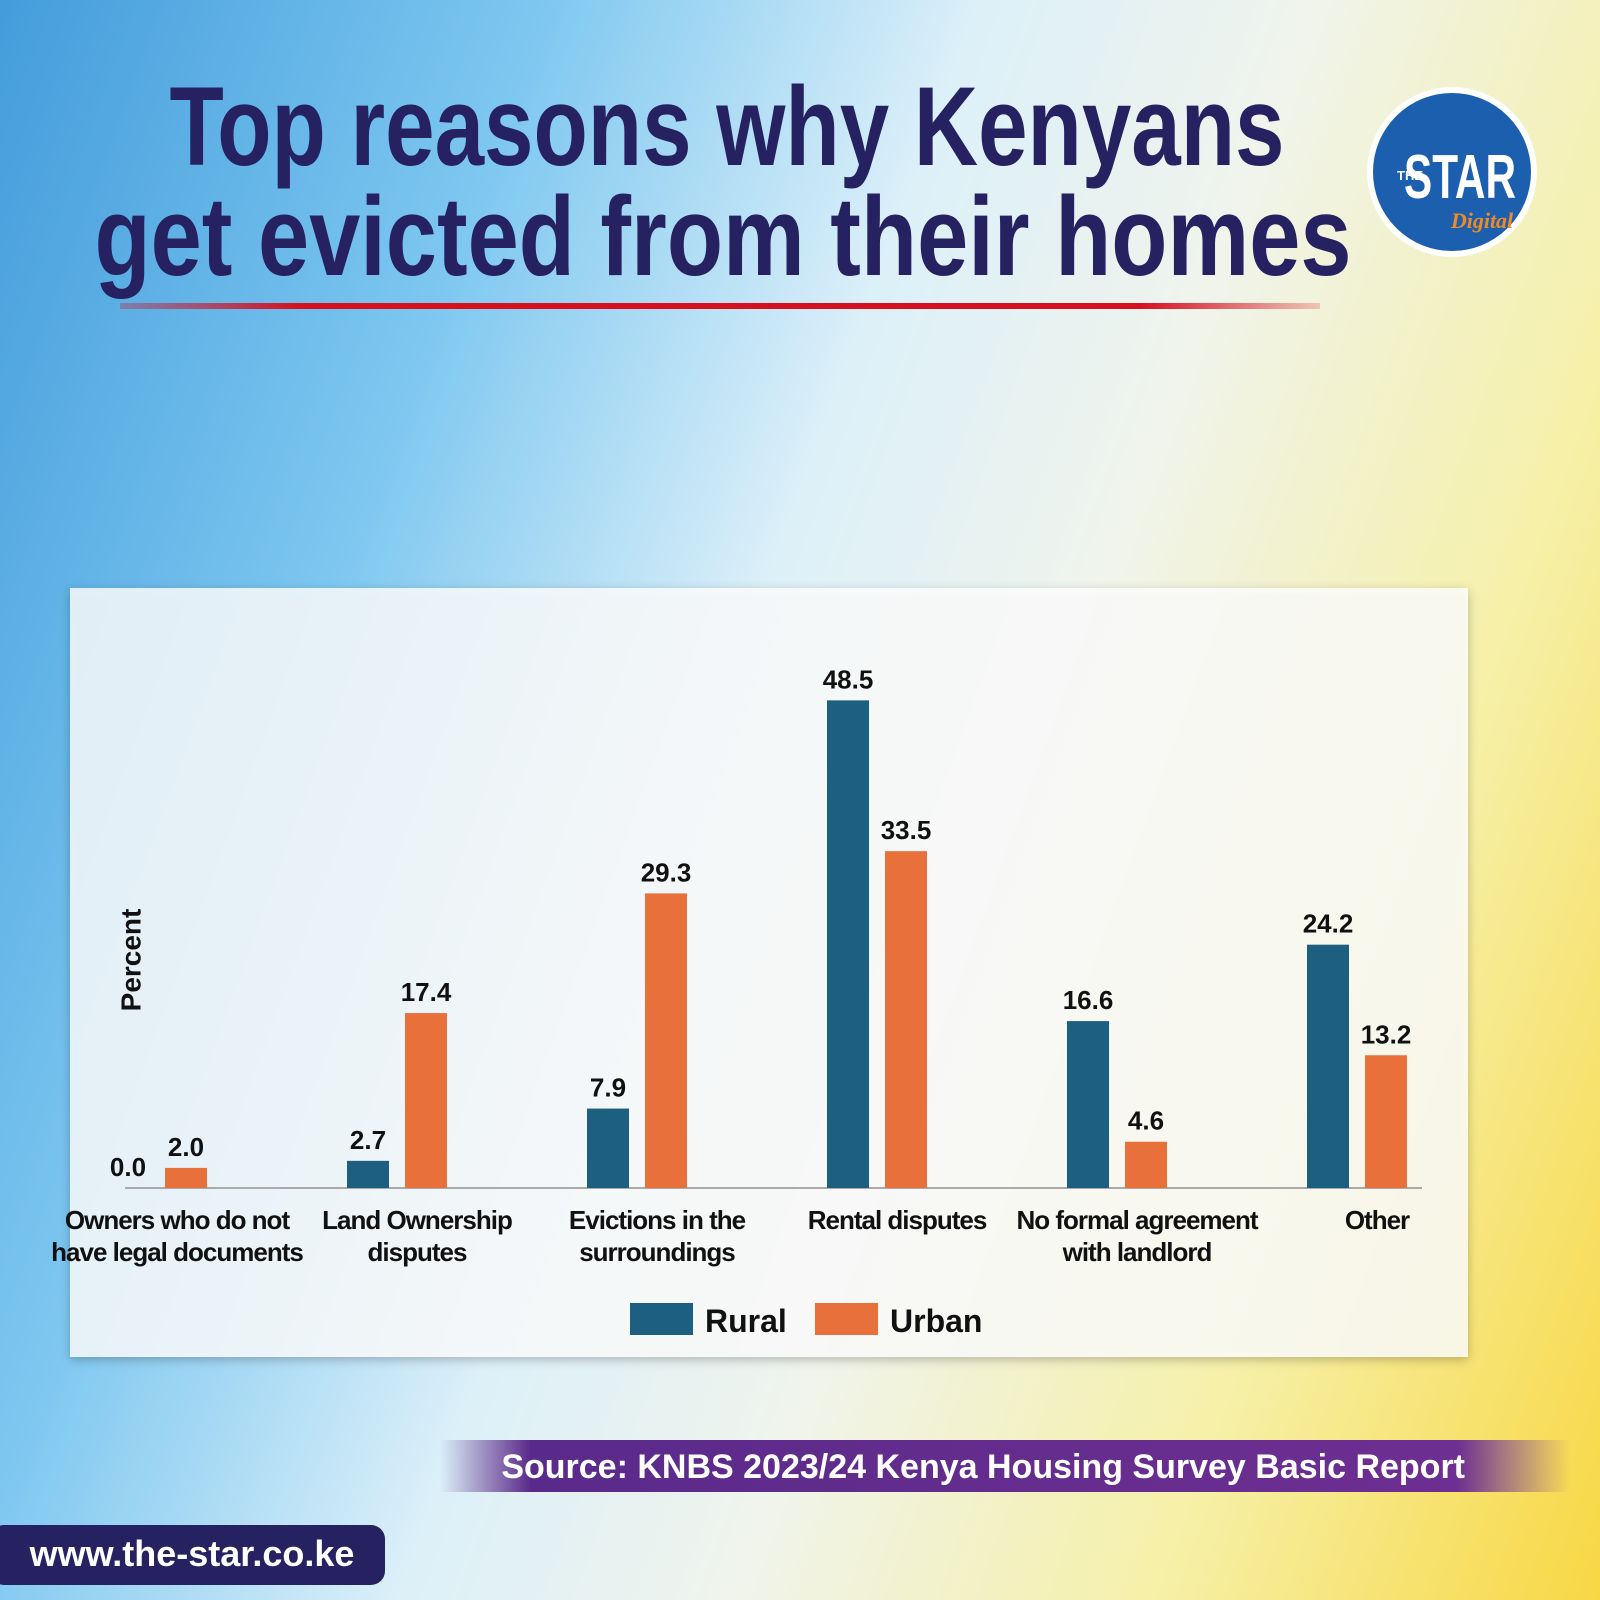 This screenshot has width=1600, height=1600. Describe the element at coordinates (1482, 220) in the screenshot. I see `logo-digital: Digital` at that location.